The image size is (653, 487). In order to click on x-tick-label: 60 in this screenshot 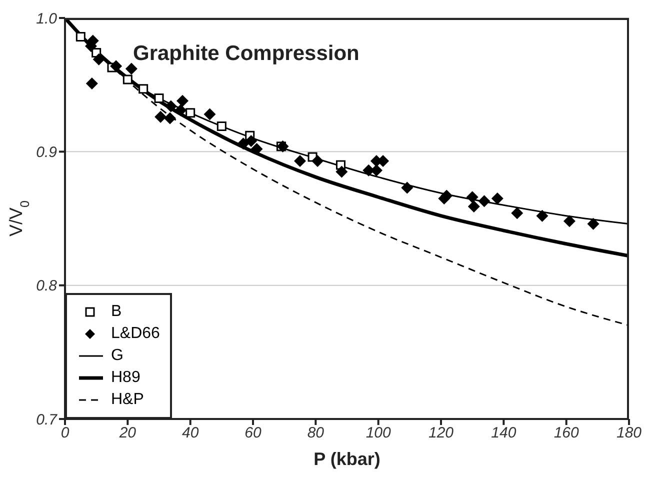, I will do `click(253, 433)`.